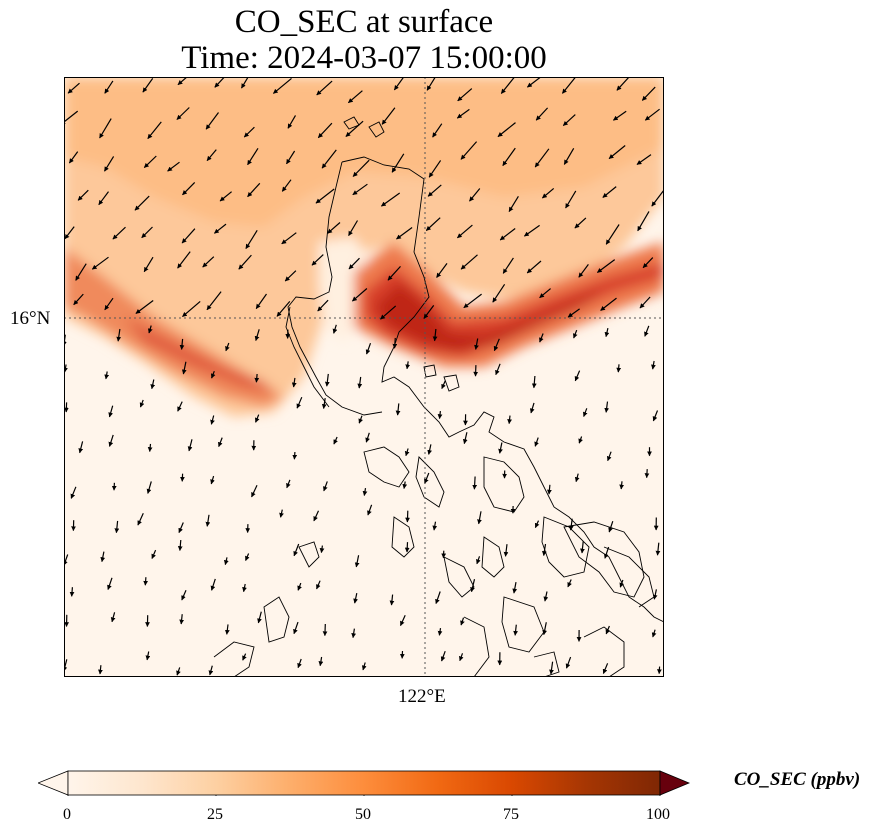  Describe the element at coordinates (30, 318) in the screenshot. I see `lat-tick-label: 16°N` at that location.